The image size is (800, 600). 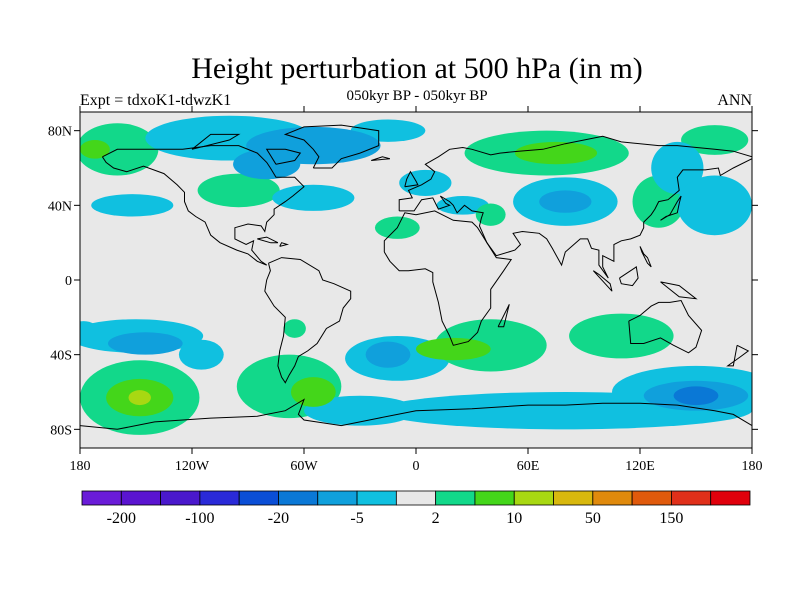 What do you see at coordinates (192, 466) in the screenshot?
I see `lon-tick-label: 120W` at bounding box center [192, 466].